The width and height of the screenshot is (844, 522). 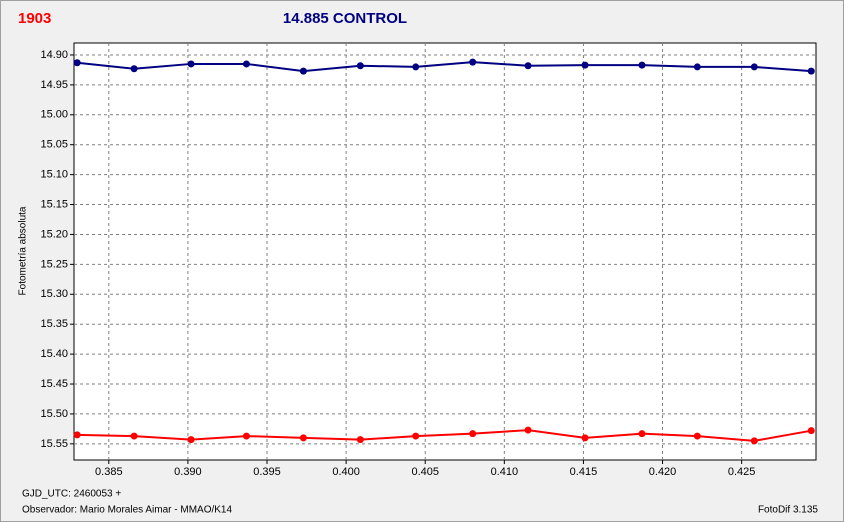 What do you see at coordinates (54, 55) in the screenshot?
I see `y-tick-label: 14.90` at bounding box center [54, 55].